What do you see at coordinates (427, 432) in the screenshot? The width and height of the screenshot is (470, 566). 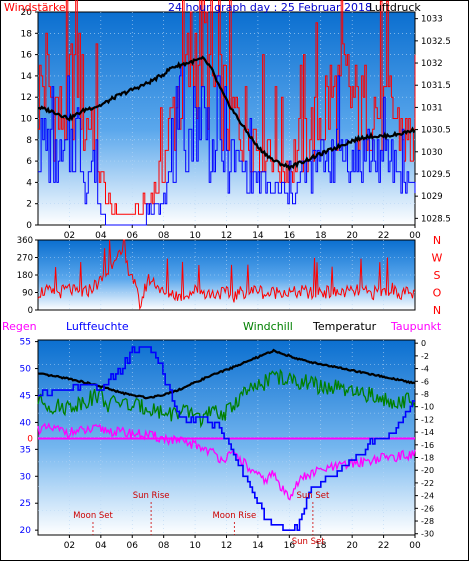 I see `temperature-ytick-label: -14` at bounding box center [427, 432].